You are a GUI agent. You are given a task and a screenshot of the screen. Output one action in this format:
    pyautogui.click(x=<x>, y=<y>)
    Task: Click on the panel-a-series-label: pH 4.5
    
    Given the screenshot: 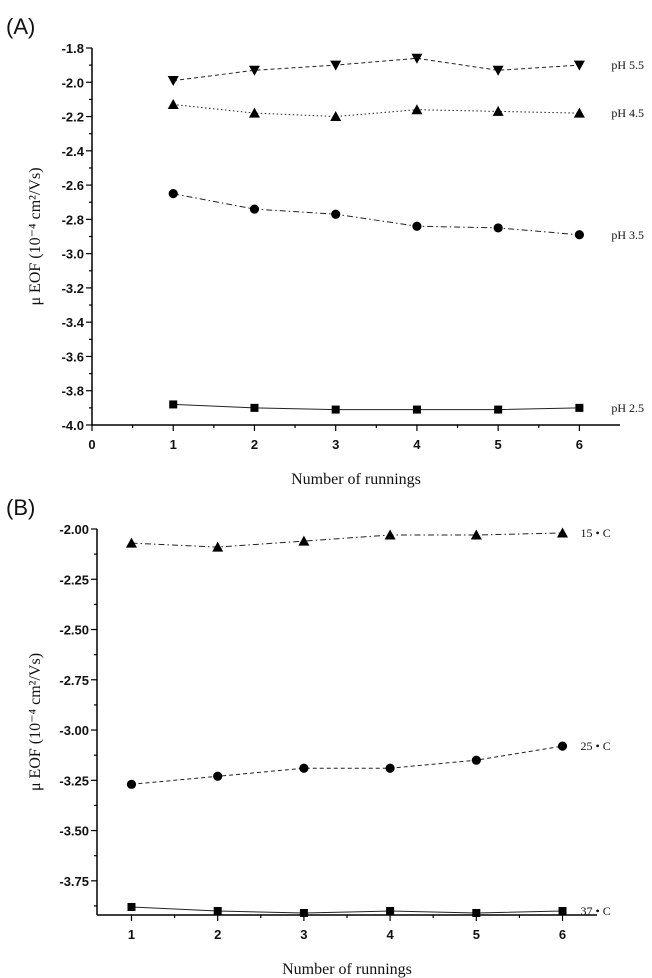 What is the action you would take?
    pyautogui.click(x=627, y=113)
    